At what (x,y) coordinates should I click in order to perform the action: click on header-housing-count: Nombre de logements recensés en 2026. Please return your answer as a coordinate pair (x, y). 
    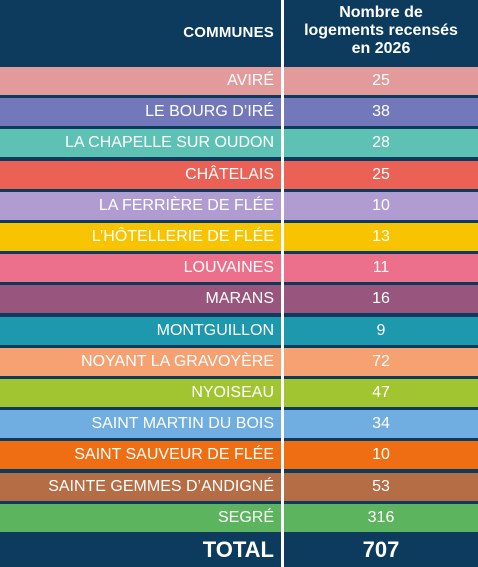
    Looking at the image, I should click on (381, 31).